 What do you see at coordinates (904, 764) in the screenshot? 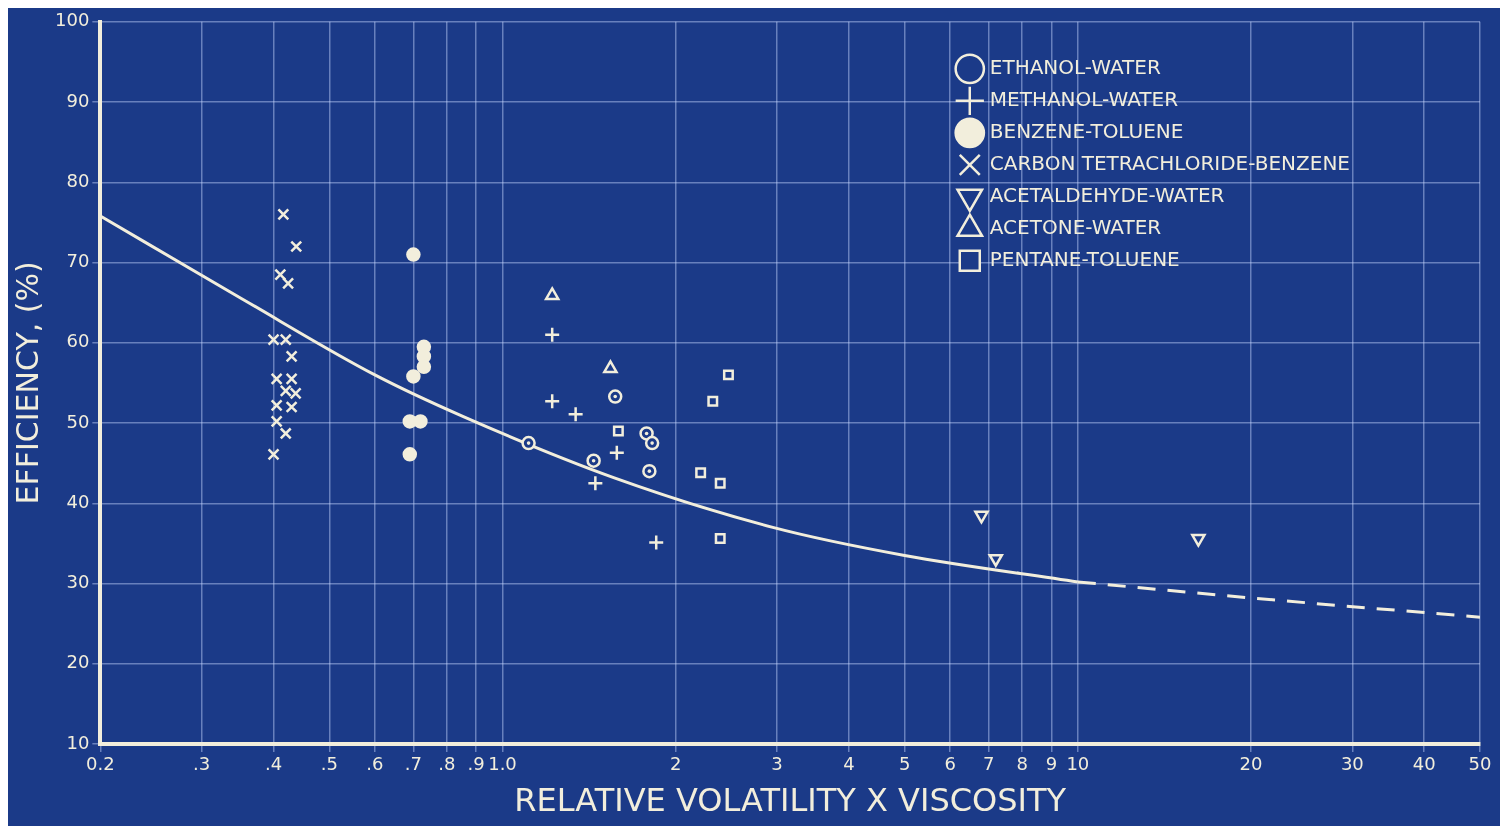
I see `x-tick-label: 5` at bounding box center [904, 764].